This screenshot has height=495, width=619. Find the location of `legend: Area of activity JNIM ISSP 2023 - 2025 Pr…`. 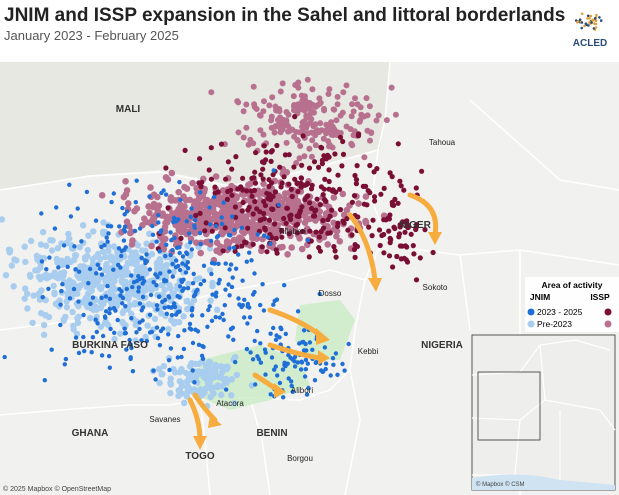

legend: Area of activity JNIM ISSP 2023 - 2025 Pr… is located at coordinates (572, 304).